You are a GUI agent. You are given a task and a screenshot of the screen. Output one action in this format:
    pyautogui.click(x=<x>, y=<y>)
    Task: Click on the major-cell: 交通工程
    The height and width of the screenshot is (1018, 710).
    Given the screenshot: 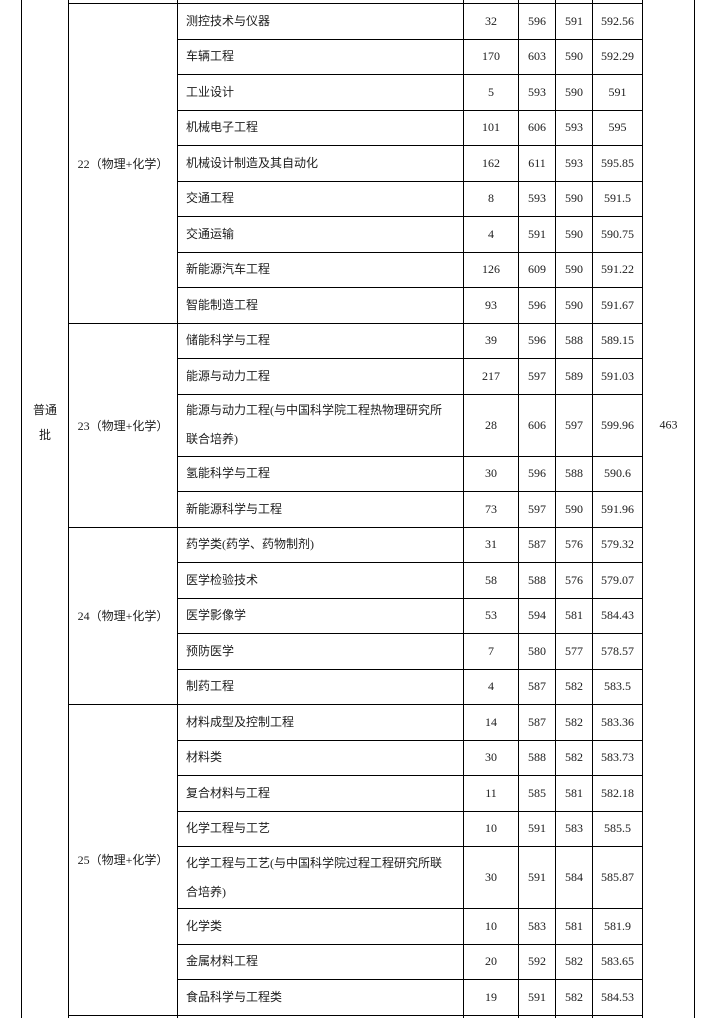 What is the action you would take?
    pyautogui.click(x=321, y=198)
    